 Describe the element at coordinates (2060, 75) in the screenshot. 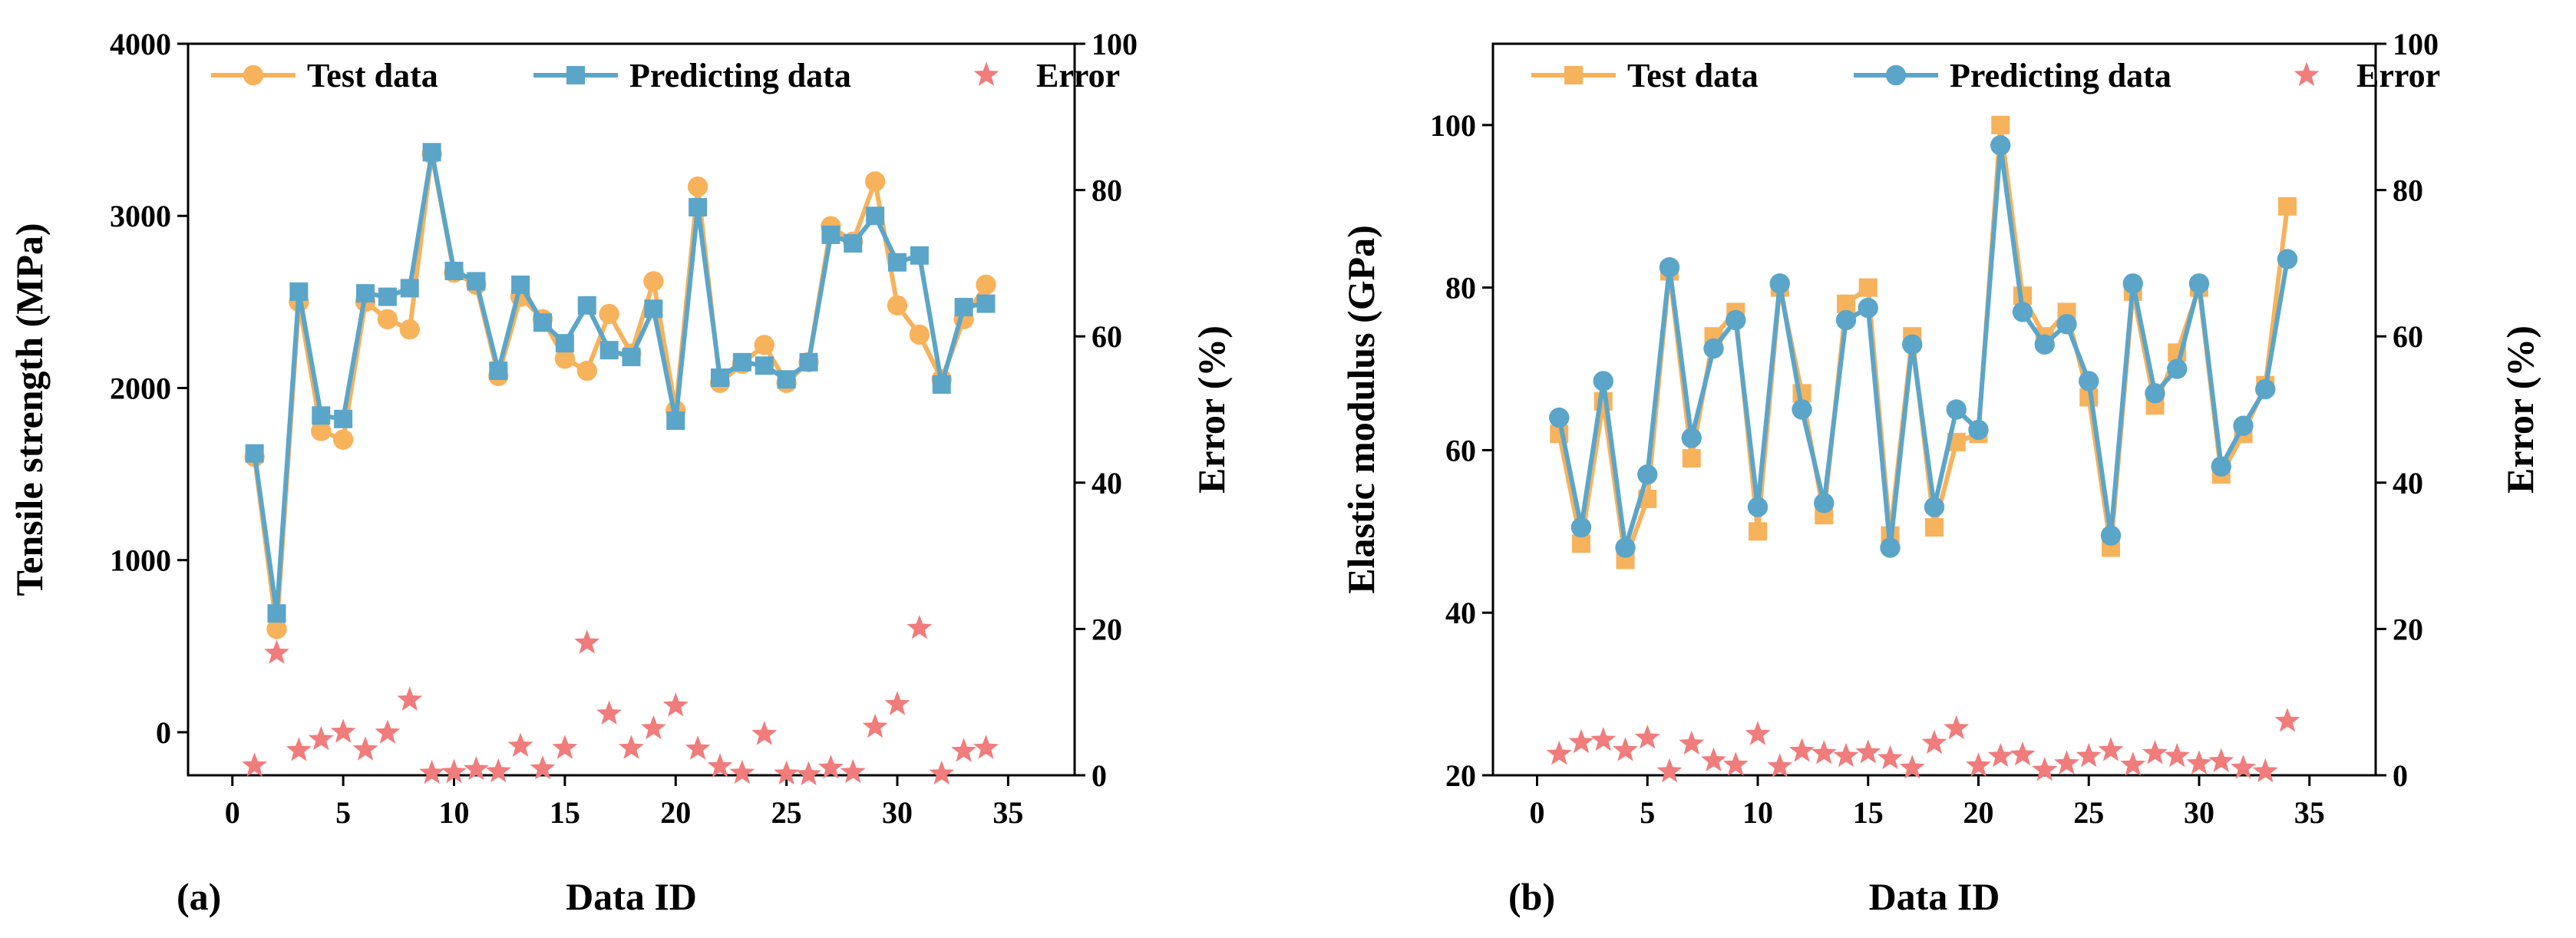

I see `legend-label: Predicting data` at that location.